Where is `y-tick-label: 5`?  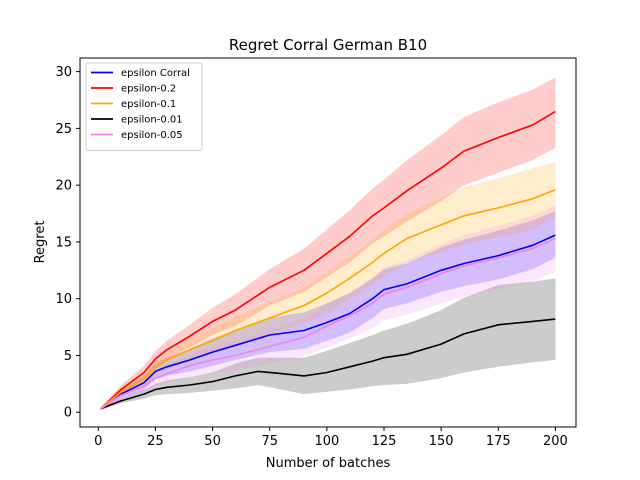 y-tick-label: 5 is located at coordinates (68, 356).